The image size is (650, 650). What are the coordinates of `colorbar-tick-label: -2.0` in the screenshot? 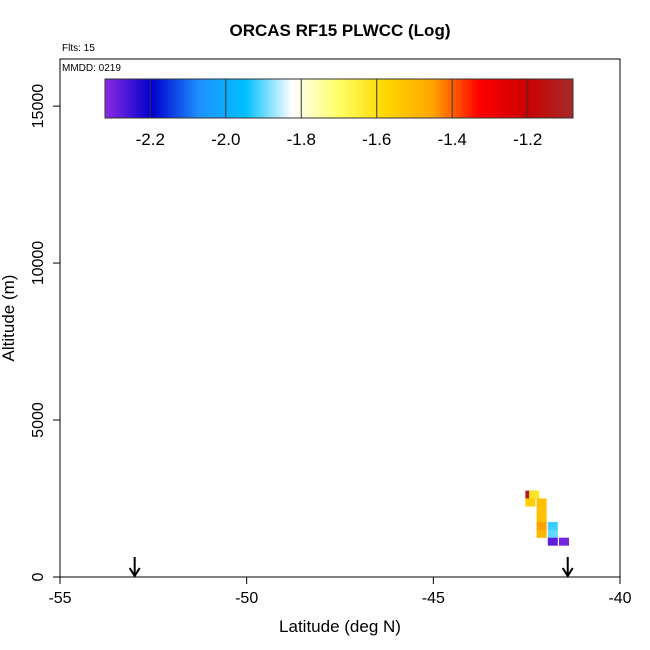 It's located at (225, 139).